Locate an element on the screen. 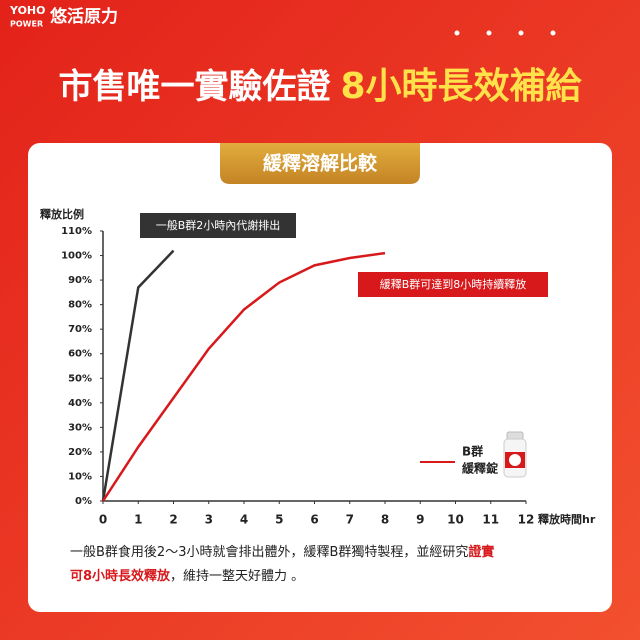 This screenshot has width=640, height=640. logo-top: YOHO is located at coordinates (27, 10).